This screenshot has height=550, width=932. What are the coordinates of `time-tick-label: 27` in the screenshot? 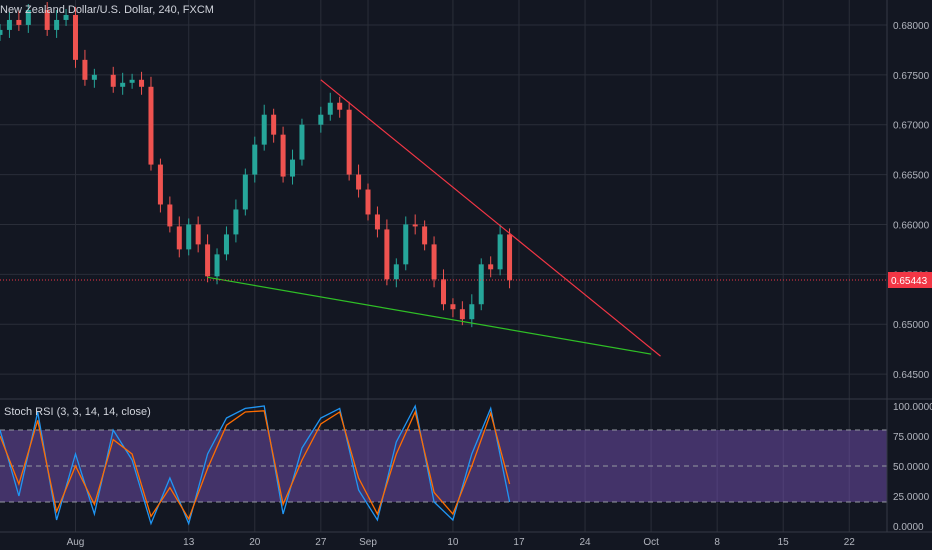 It's located at (321, 542).